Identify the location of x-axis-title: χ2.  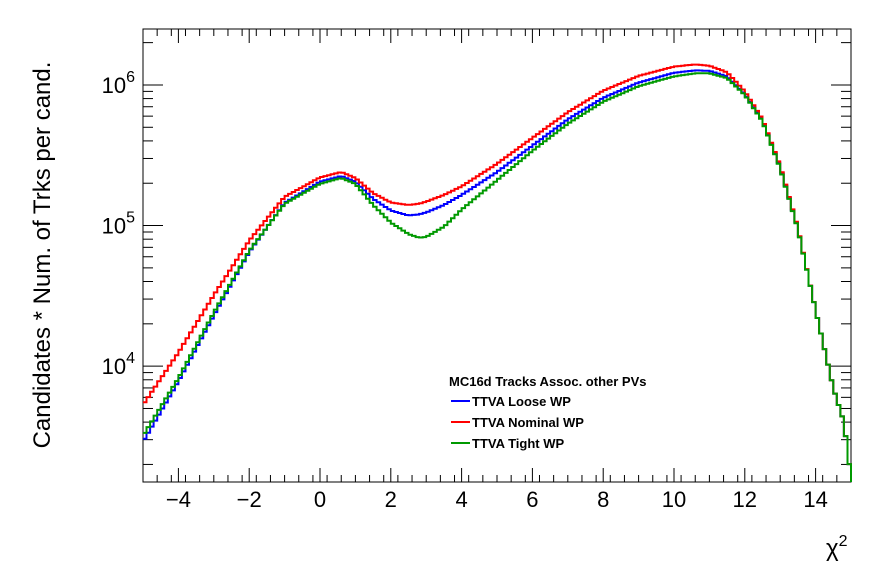
(837, 547).